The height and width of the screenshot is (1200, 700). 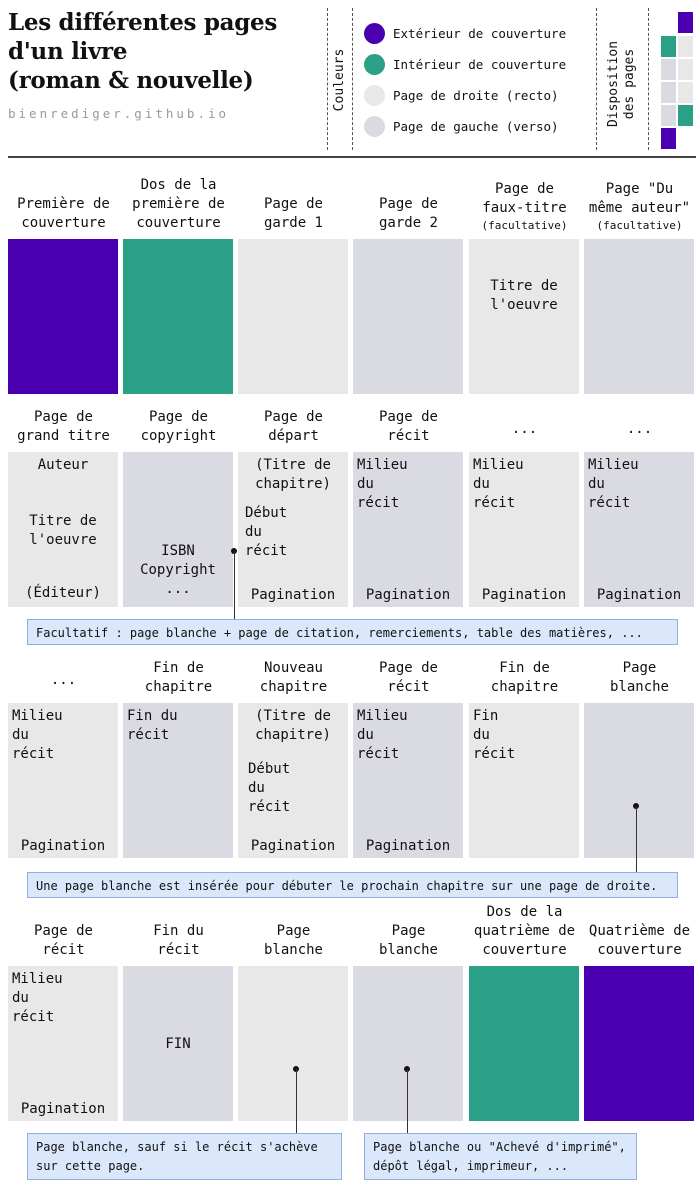 I want to click on page-label-line: Dos de la, so click(x=178, y=185).